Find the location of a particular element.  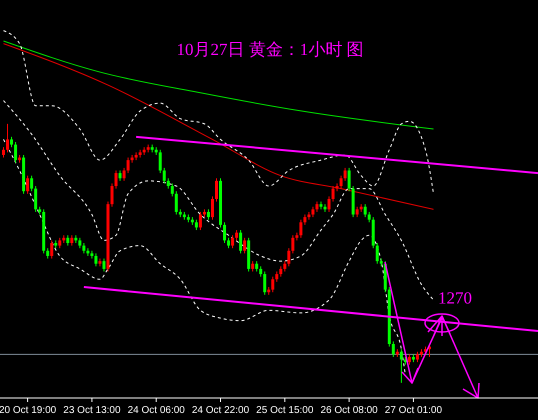

x-tick-label: 23 Oct 13:00 is located at coordinates (92, 410).